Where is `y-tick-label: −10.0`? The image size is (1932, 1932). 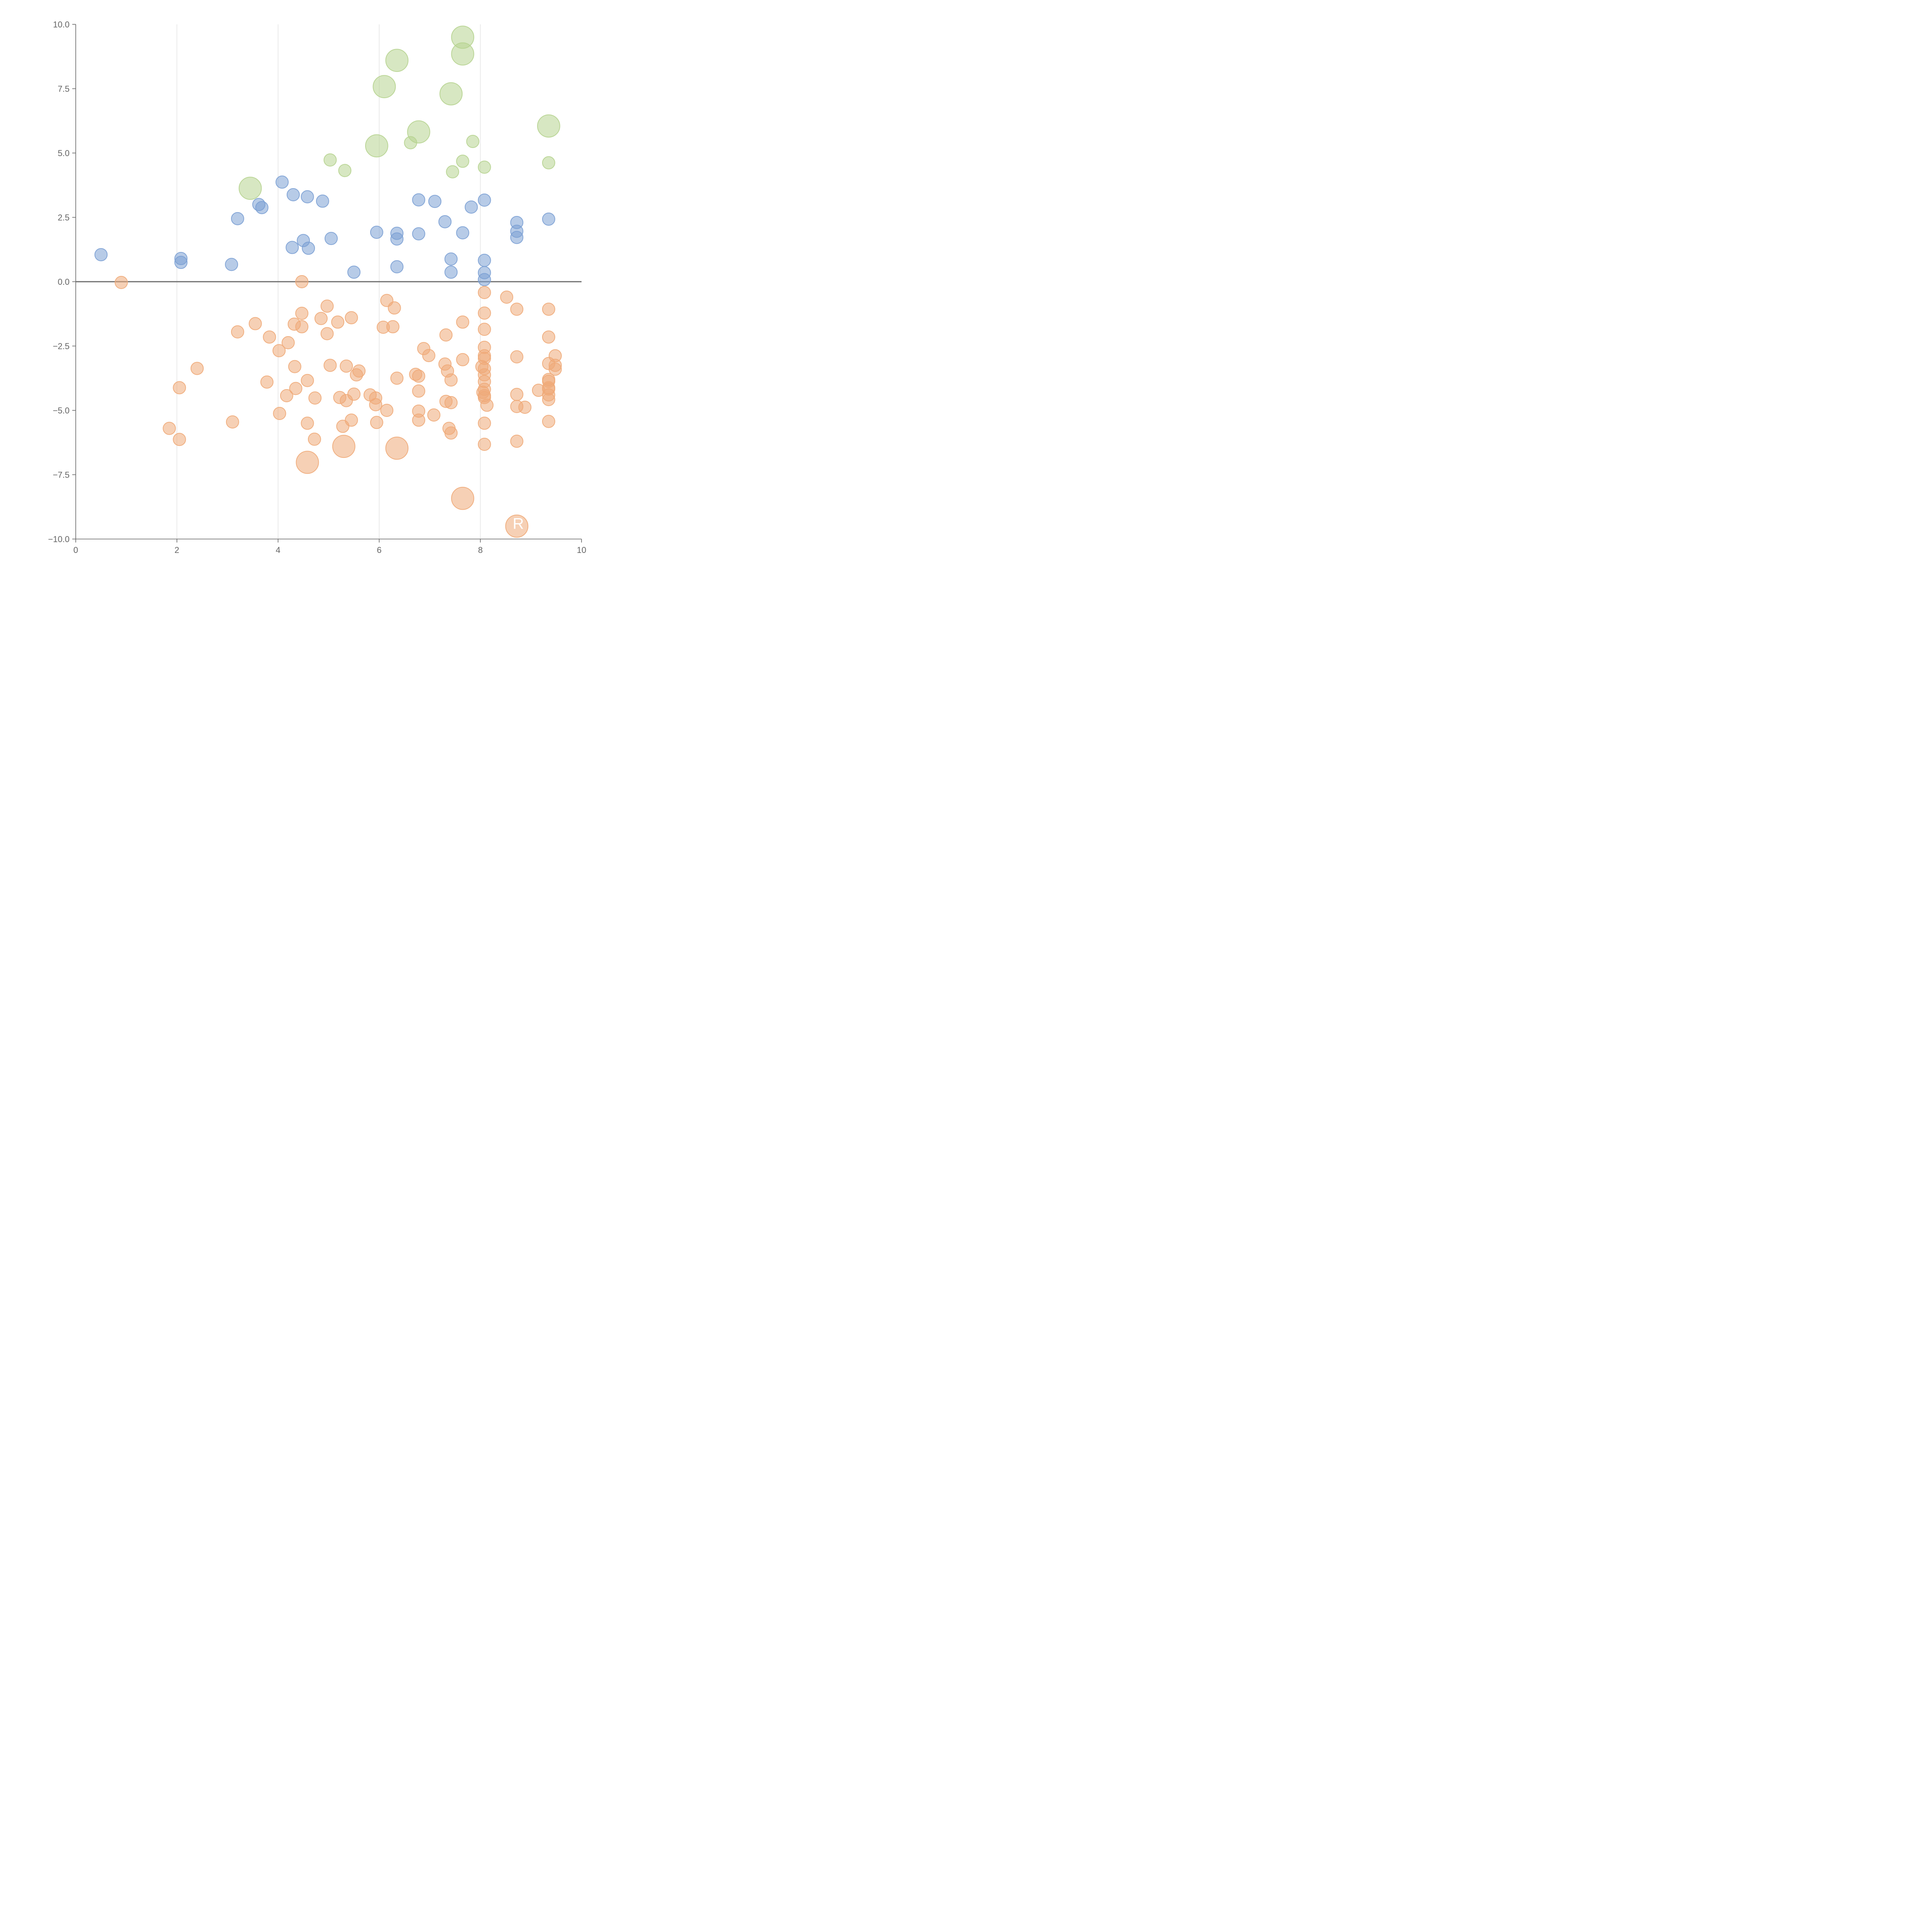 y-tick-label: −10.0 is located at coordinates (59, 539).